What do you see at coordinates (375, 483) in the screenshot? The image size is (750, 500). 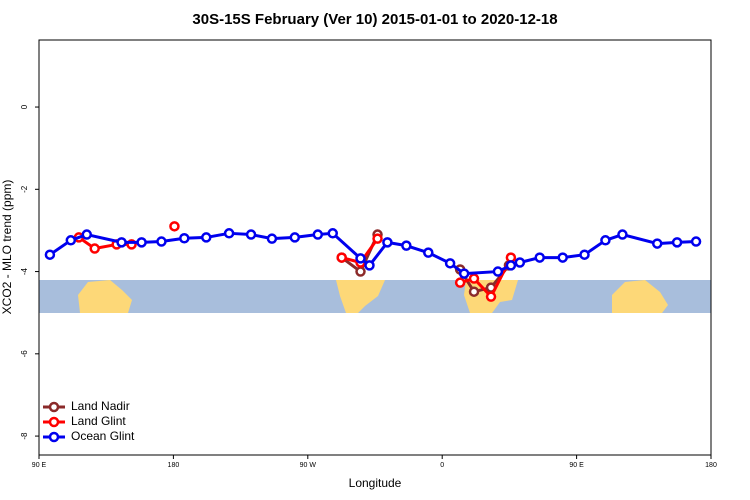 I see `x-axis-label: Longitude` at bounding box center [375, 483].